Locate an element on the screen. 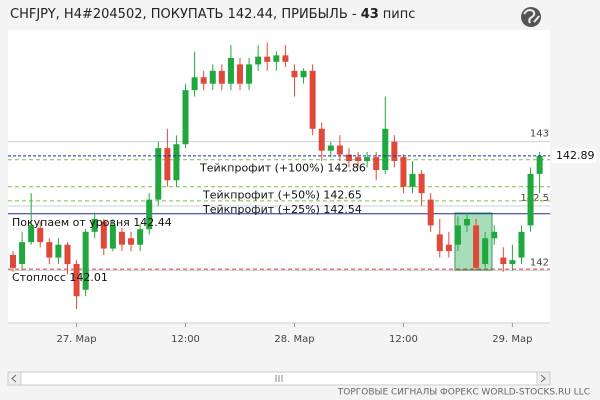 The image size is (600, 400). level-label: Тейкпрофит (+50%) 142.65 is located at coordinates (282, 195).